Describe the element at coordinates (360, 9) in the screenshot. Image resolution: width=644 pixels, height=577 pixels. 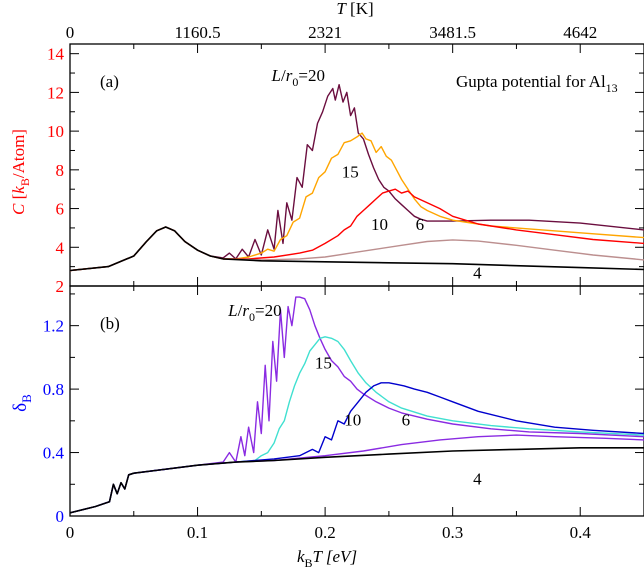
I see `top-axis-title-unit: [K]` at that location.